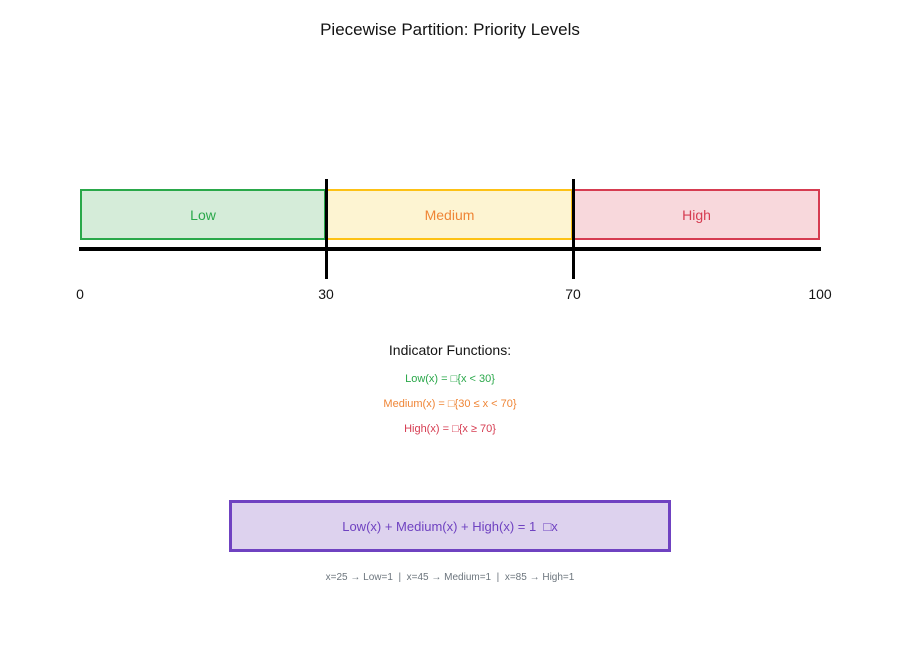 This screenshot has width=900, height=650. What do you see at coordinates (80, 294) in the screenshot?
I see `tick-label-0: 0` at bounding box center [80, 294].